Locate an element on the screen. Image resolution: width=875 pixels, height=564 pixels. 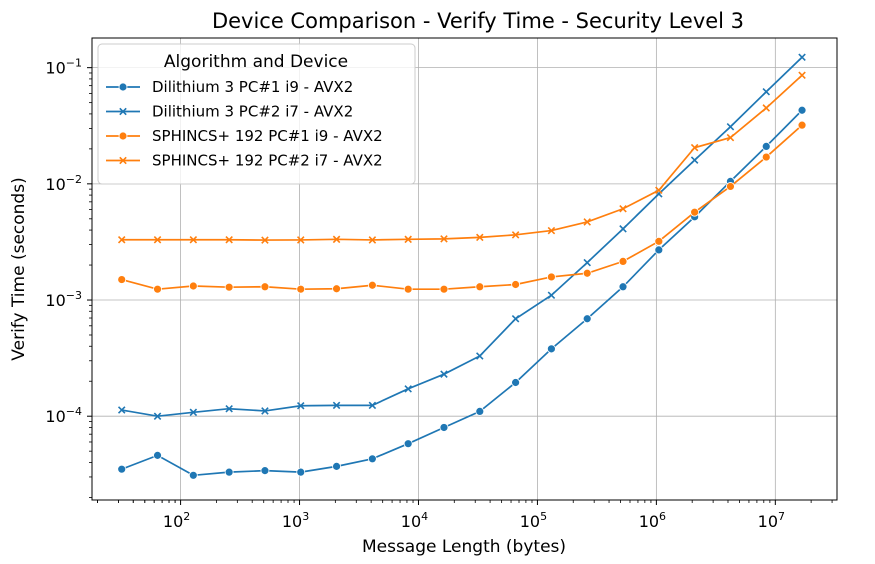
x-tick-label: 10⁴ is located at coordinates (414, 520).